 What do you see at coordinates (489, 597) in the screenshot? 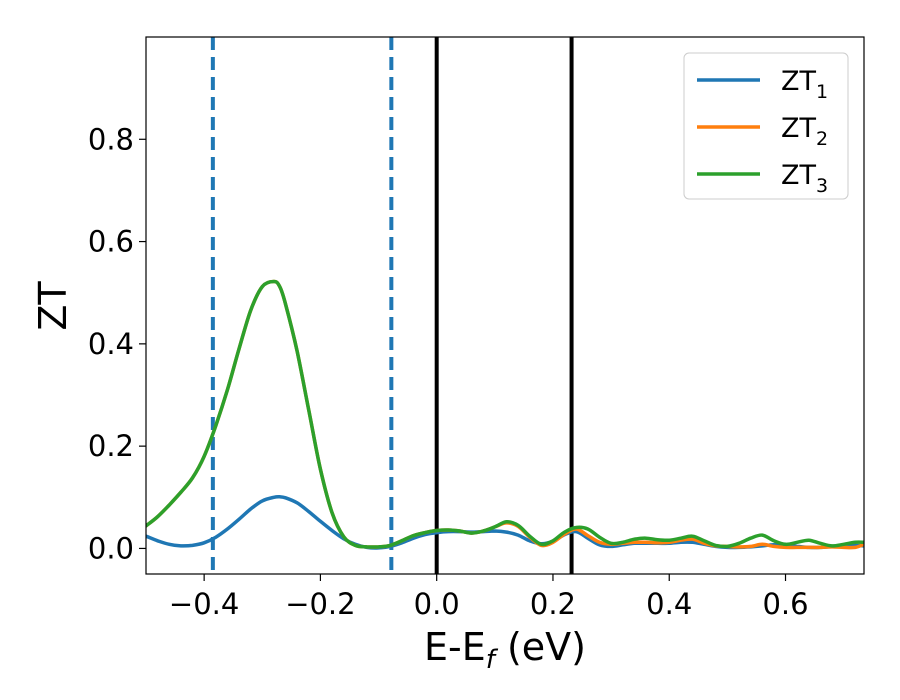
I see `x-axis-ticks: −0.4 −0.2 0.0 0.2 0.4 0.6` at bounding box center [489, 597].